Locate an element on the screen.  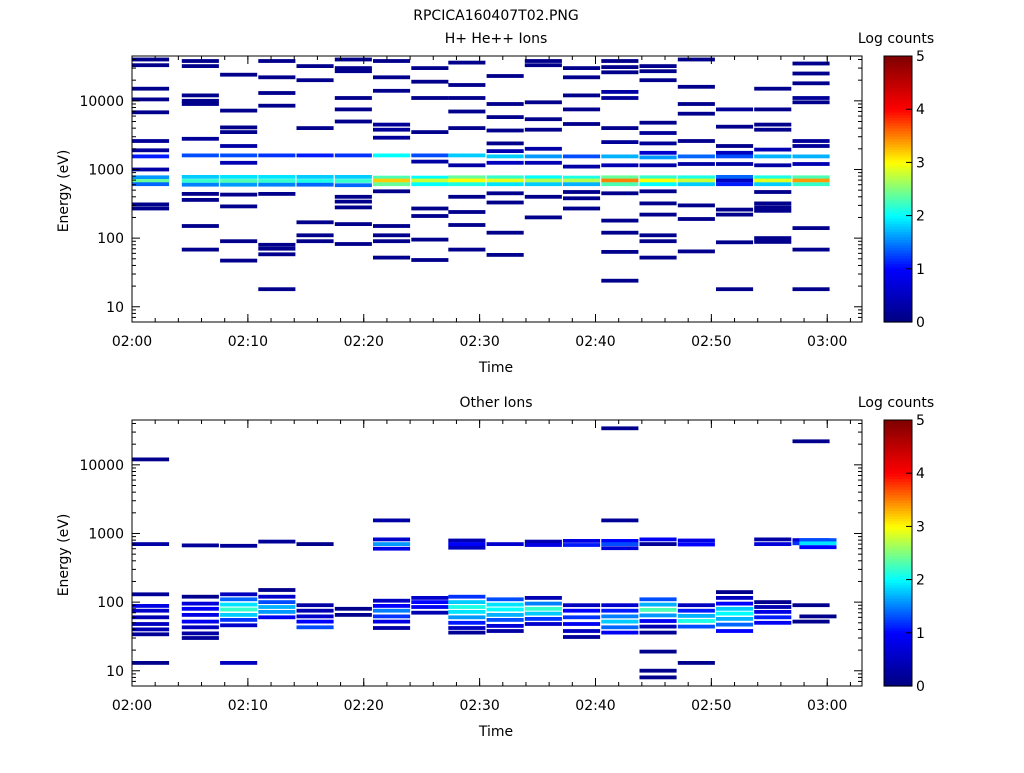
colorbar-frame is located at coordinates (898, 553).